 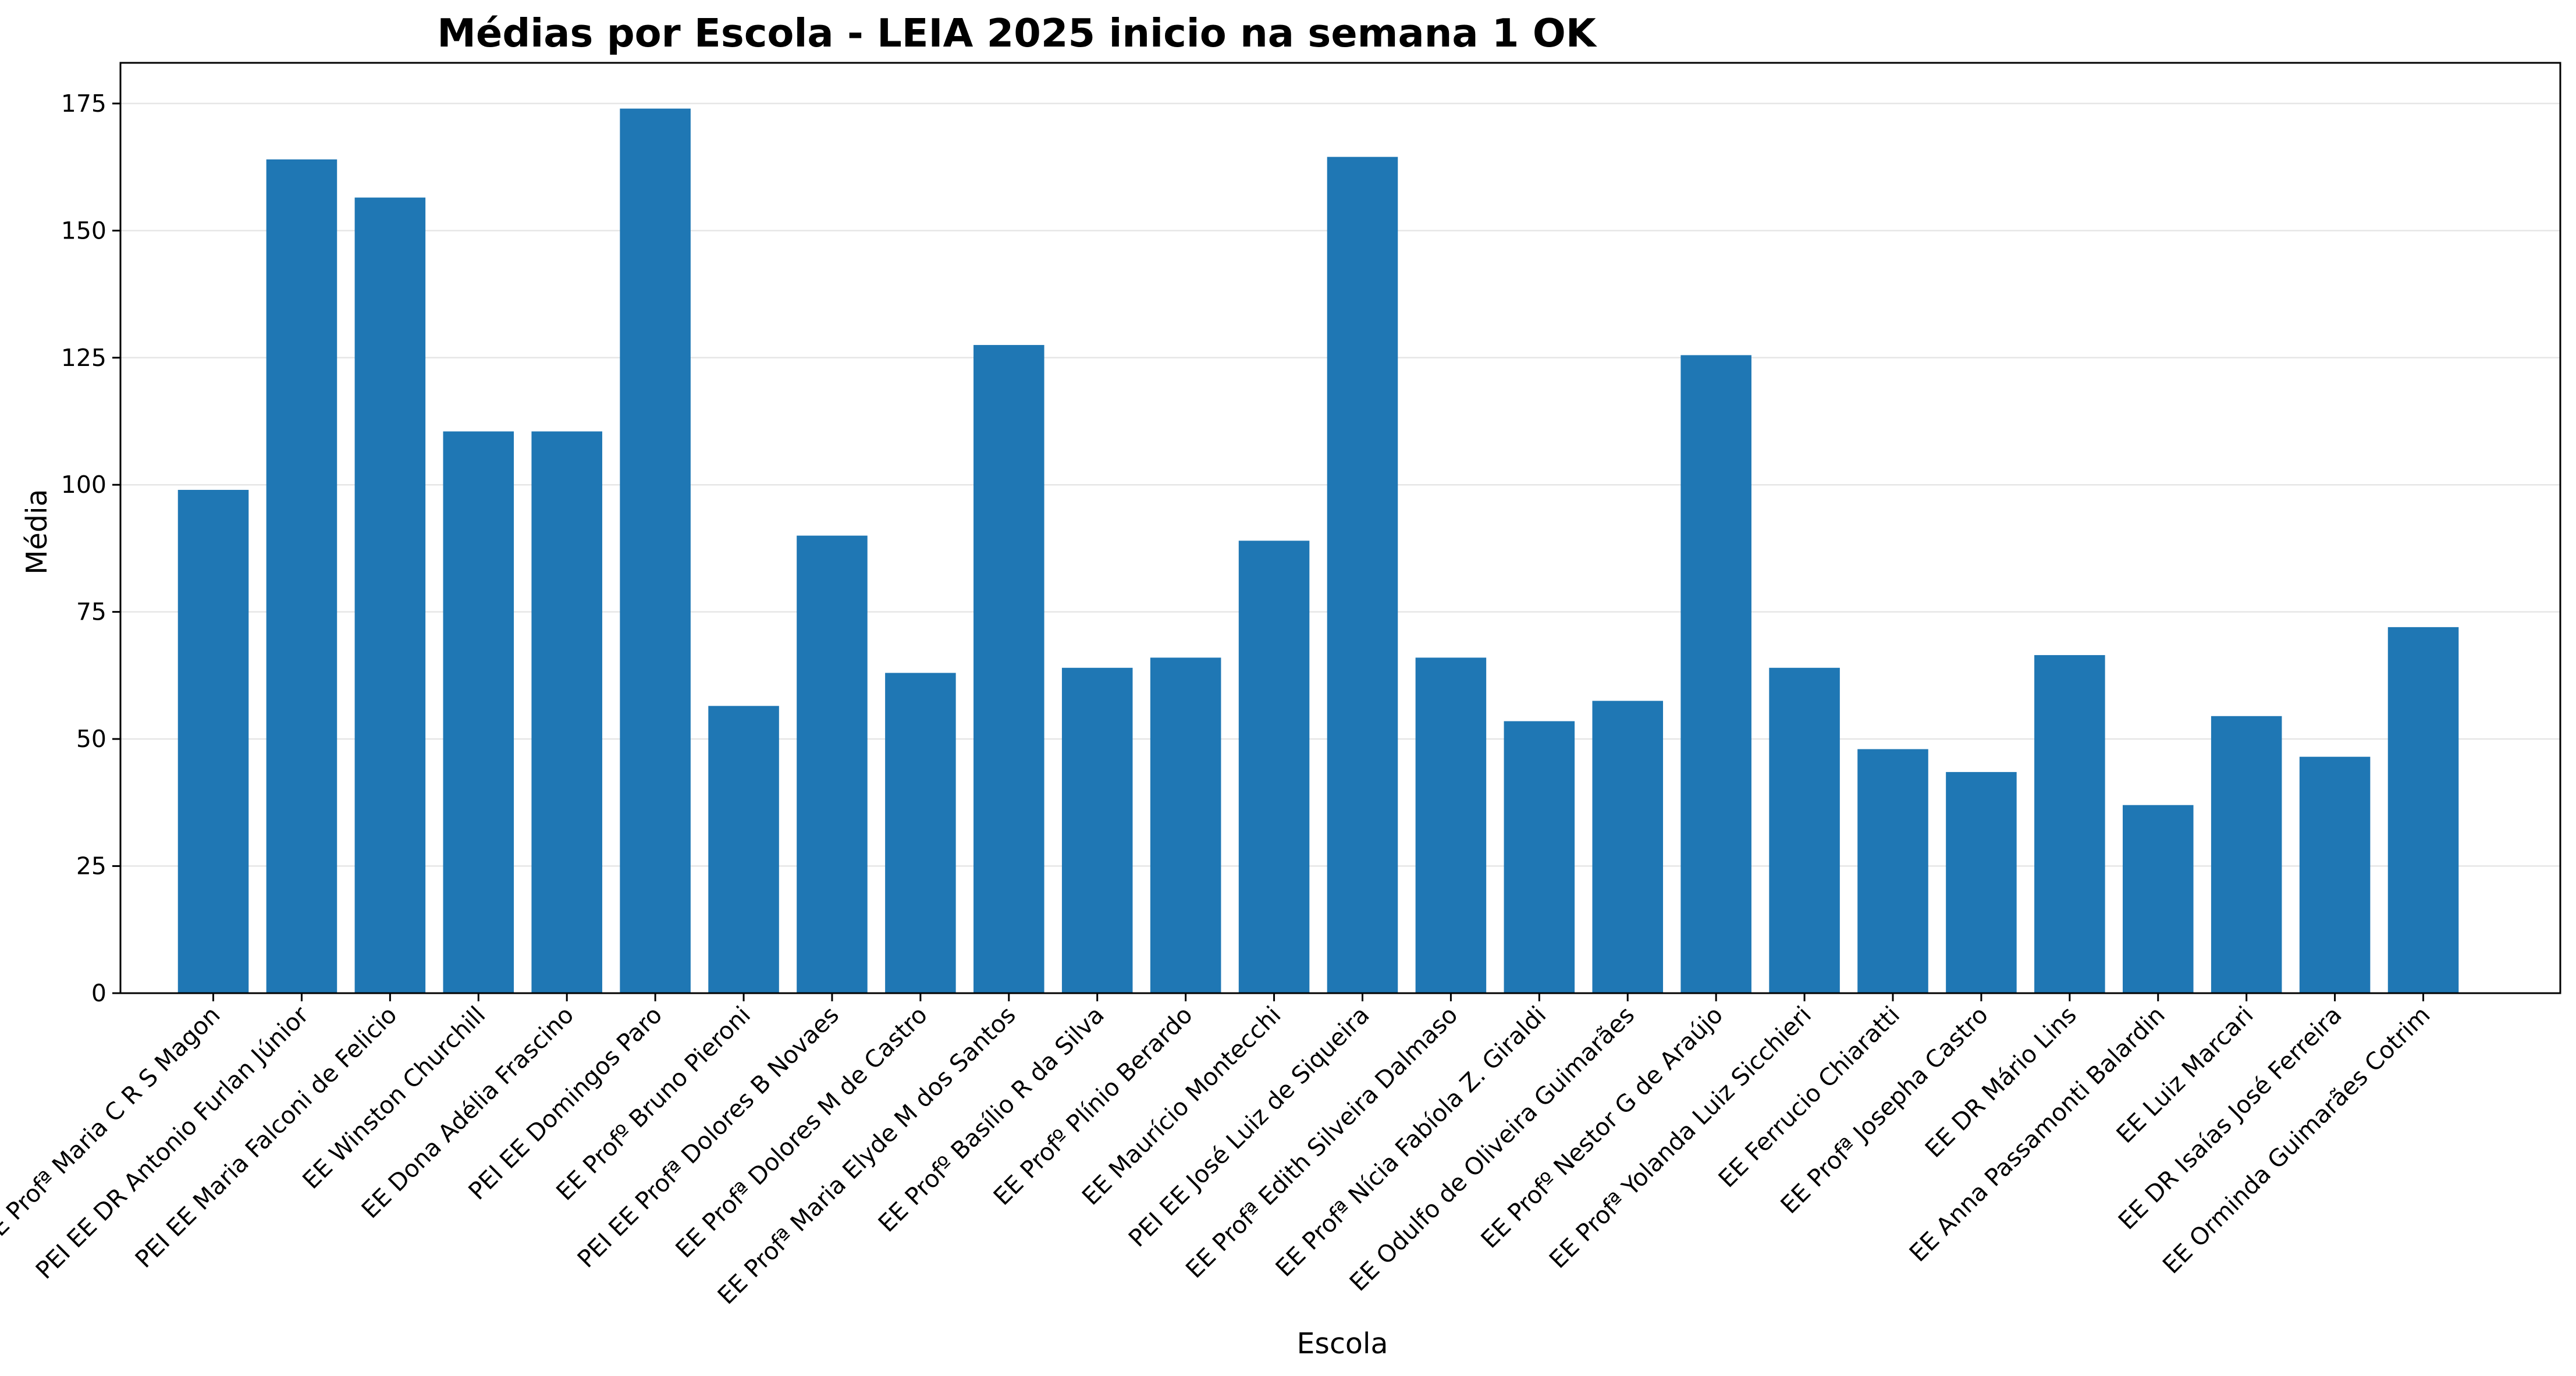 I want to click on y-tick-label: 0, so click(x=99, y=993).